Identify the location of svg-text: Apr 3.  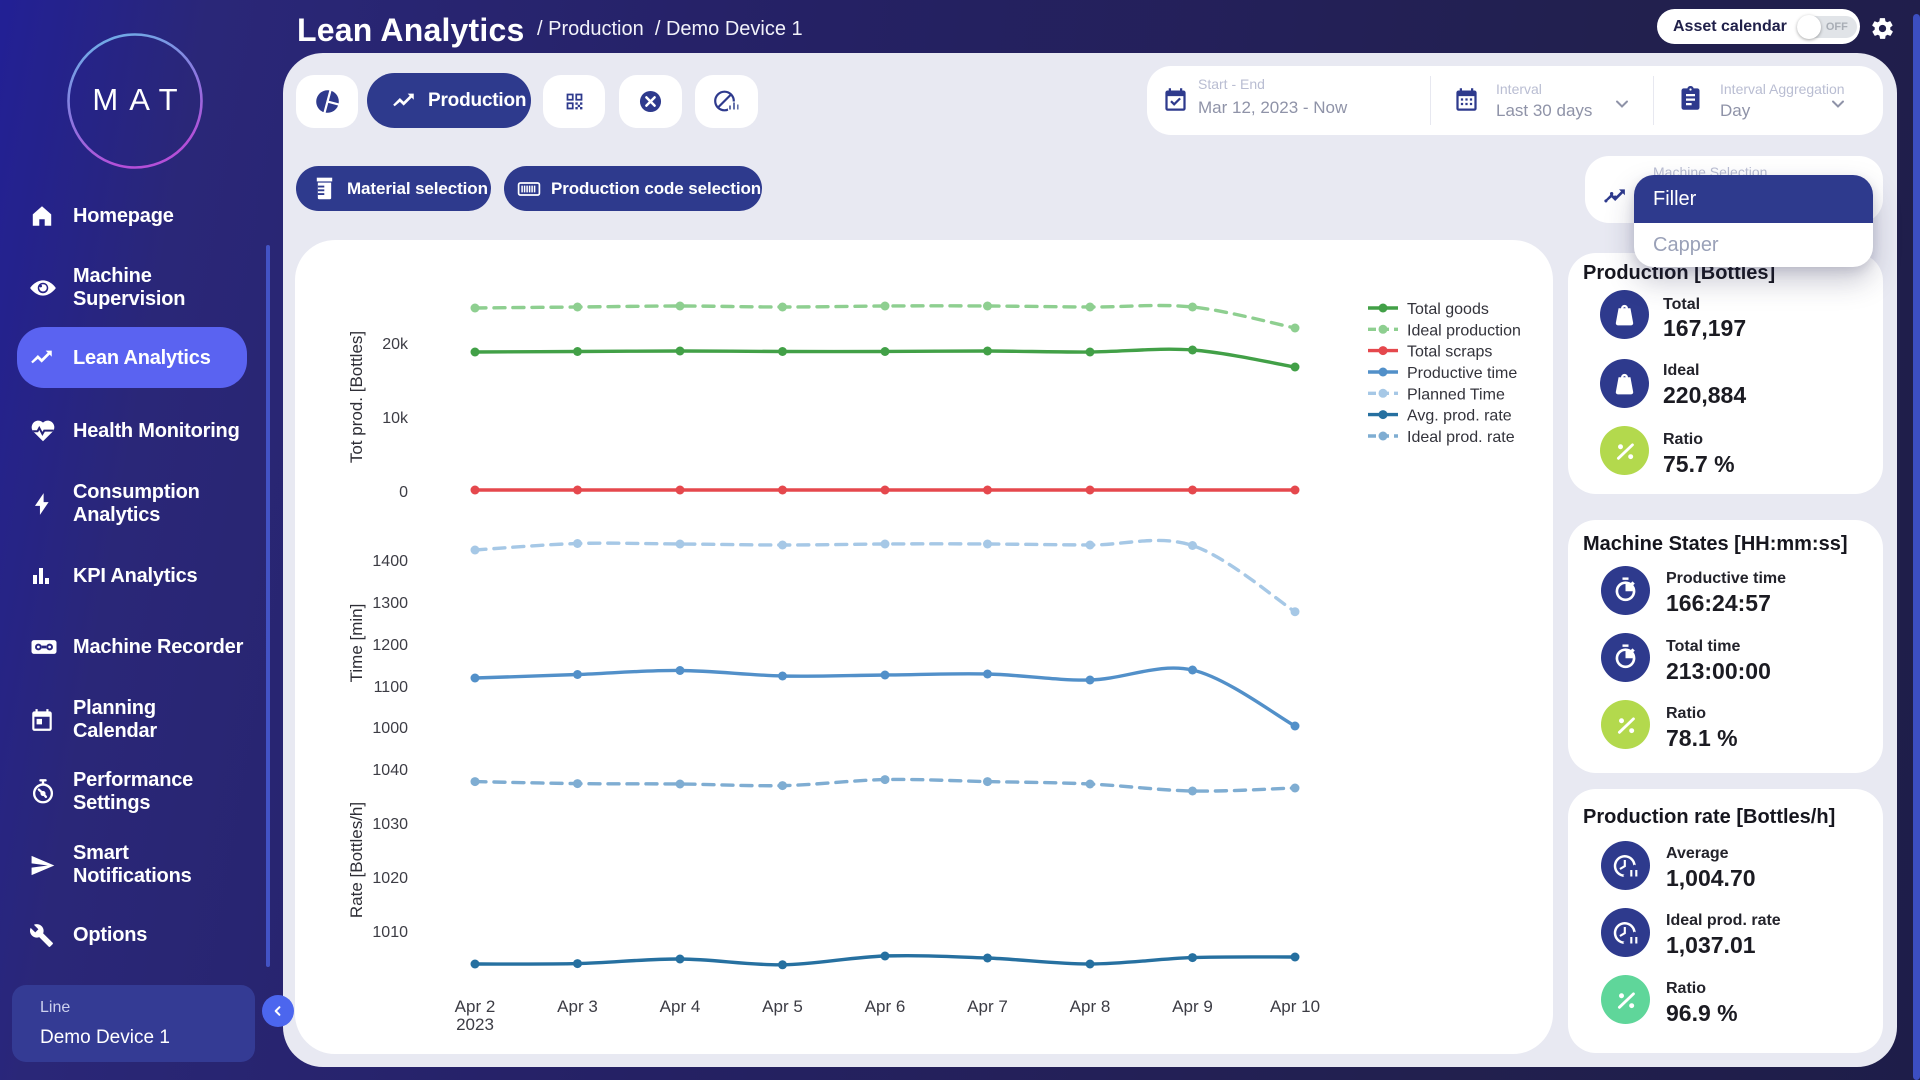
(577, 1006).